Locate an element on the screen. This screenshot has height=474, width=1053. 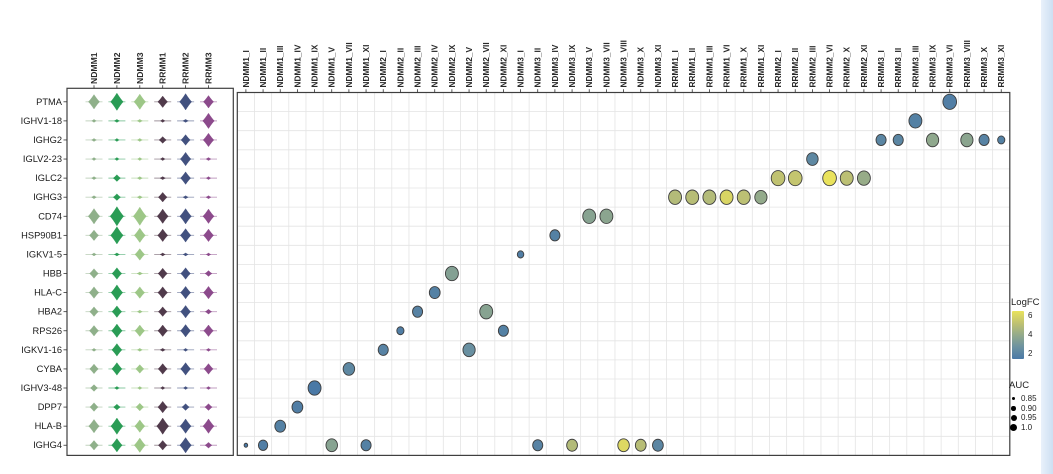
violin-IGHV1-18-RRMM2 is located at coordinates (185, 121).